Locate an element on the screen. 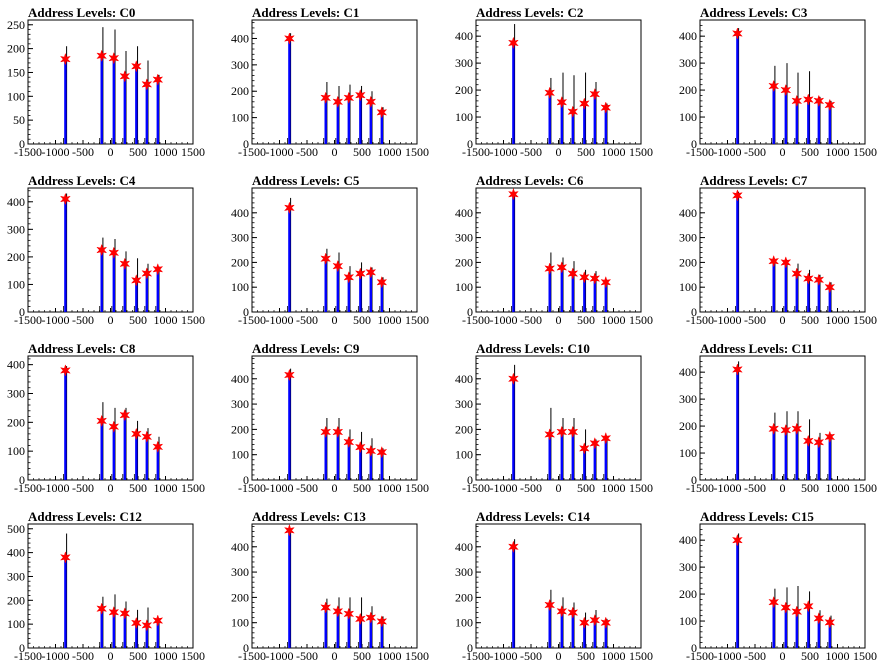  chart-title: Address Levels: C2 is located at coordinates (530, 12).